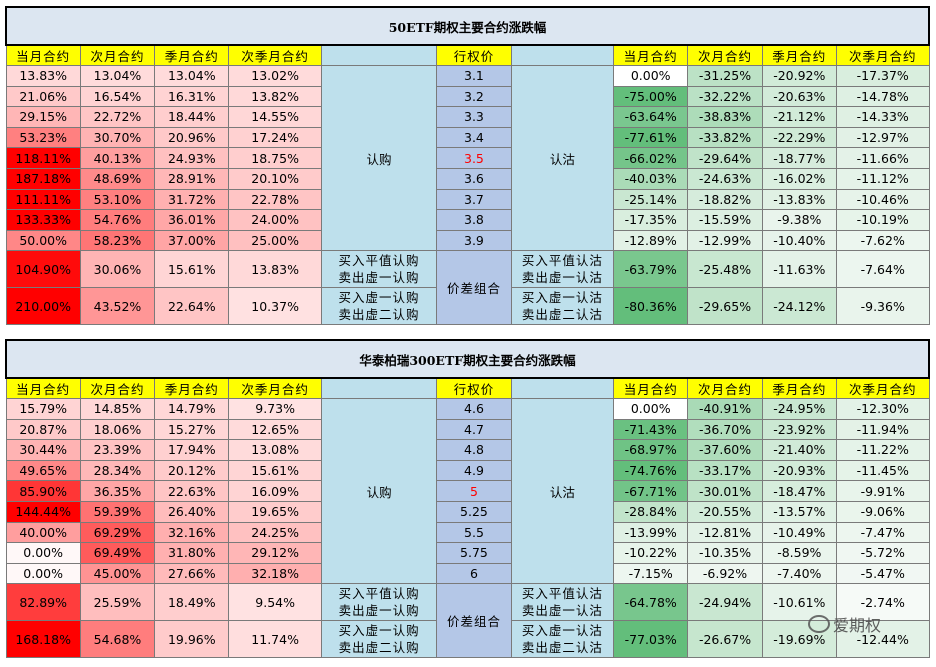  What do you see at coordinates (562, 315) in the screenshot?
I see `spread-leg-text: 卖出虚二认沽` at bounding box center [562, 315].